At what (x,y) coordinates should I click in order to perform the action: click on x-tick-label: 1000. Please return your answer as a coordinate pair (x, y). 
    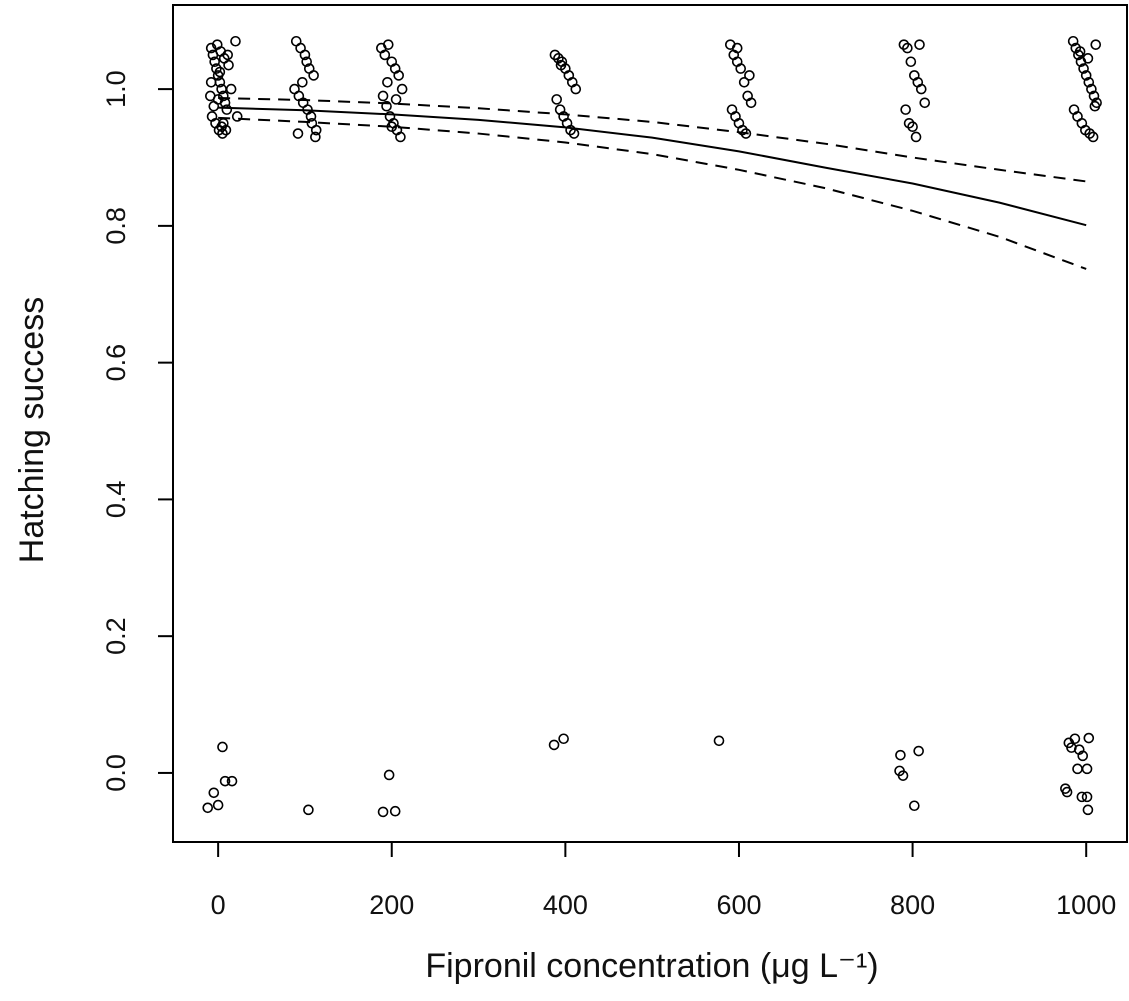
    Looking at the image, I should click on (1086, 905).